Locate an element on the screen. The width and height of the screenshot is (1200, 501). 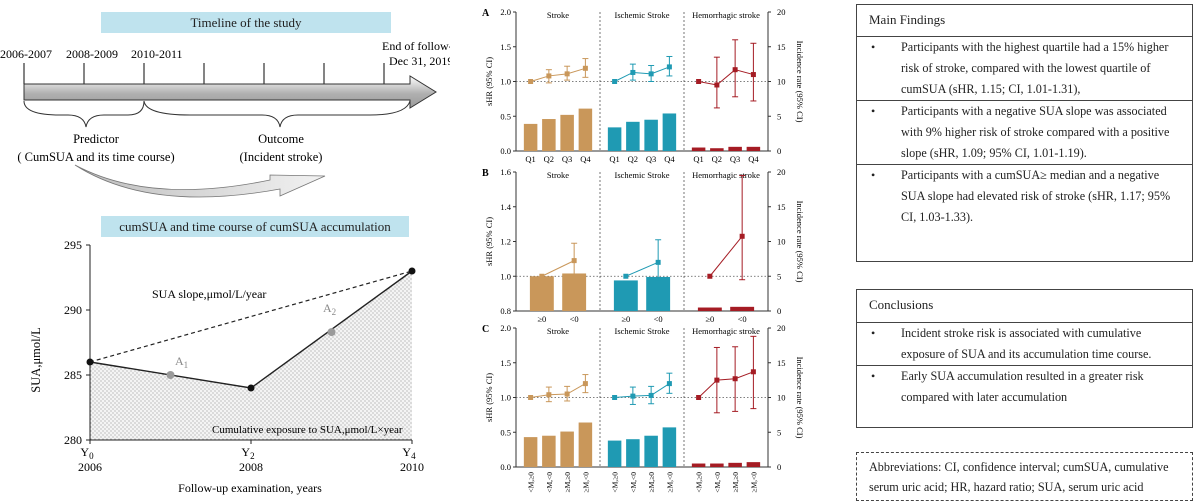
x-tick-year: 2006 is located at coordinates (90, 467).